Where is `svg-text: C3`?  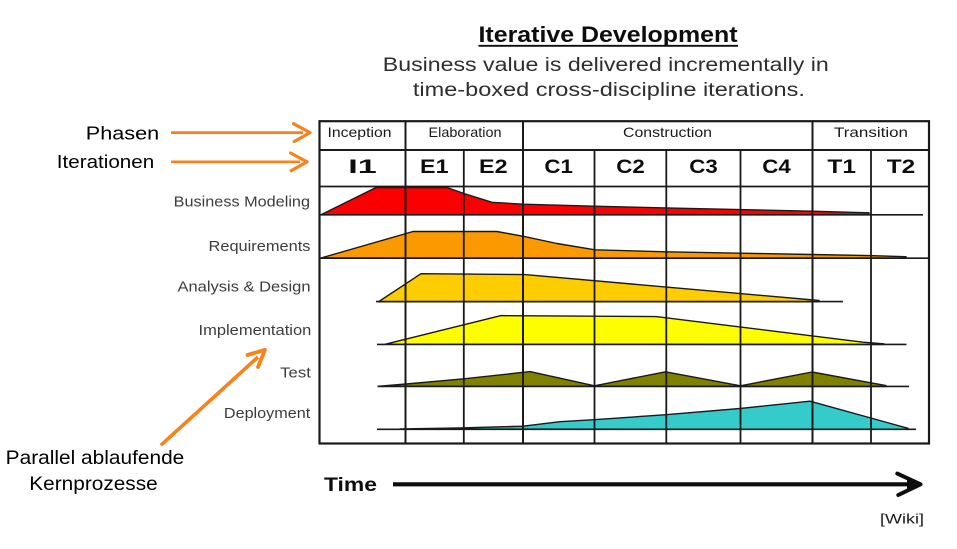 svg-text: C3 is located at coordinates (703, 167).